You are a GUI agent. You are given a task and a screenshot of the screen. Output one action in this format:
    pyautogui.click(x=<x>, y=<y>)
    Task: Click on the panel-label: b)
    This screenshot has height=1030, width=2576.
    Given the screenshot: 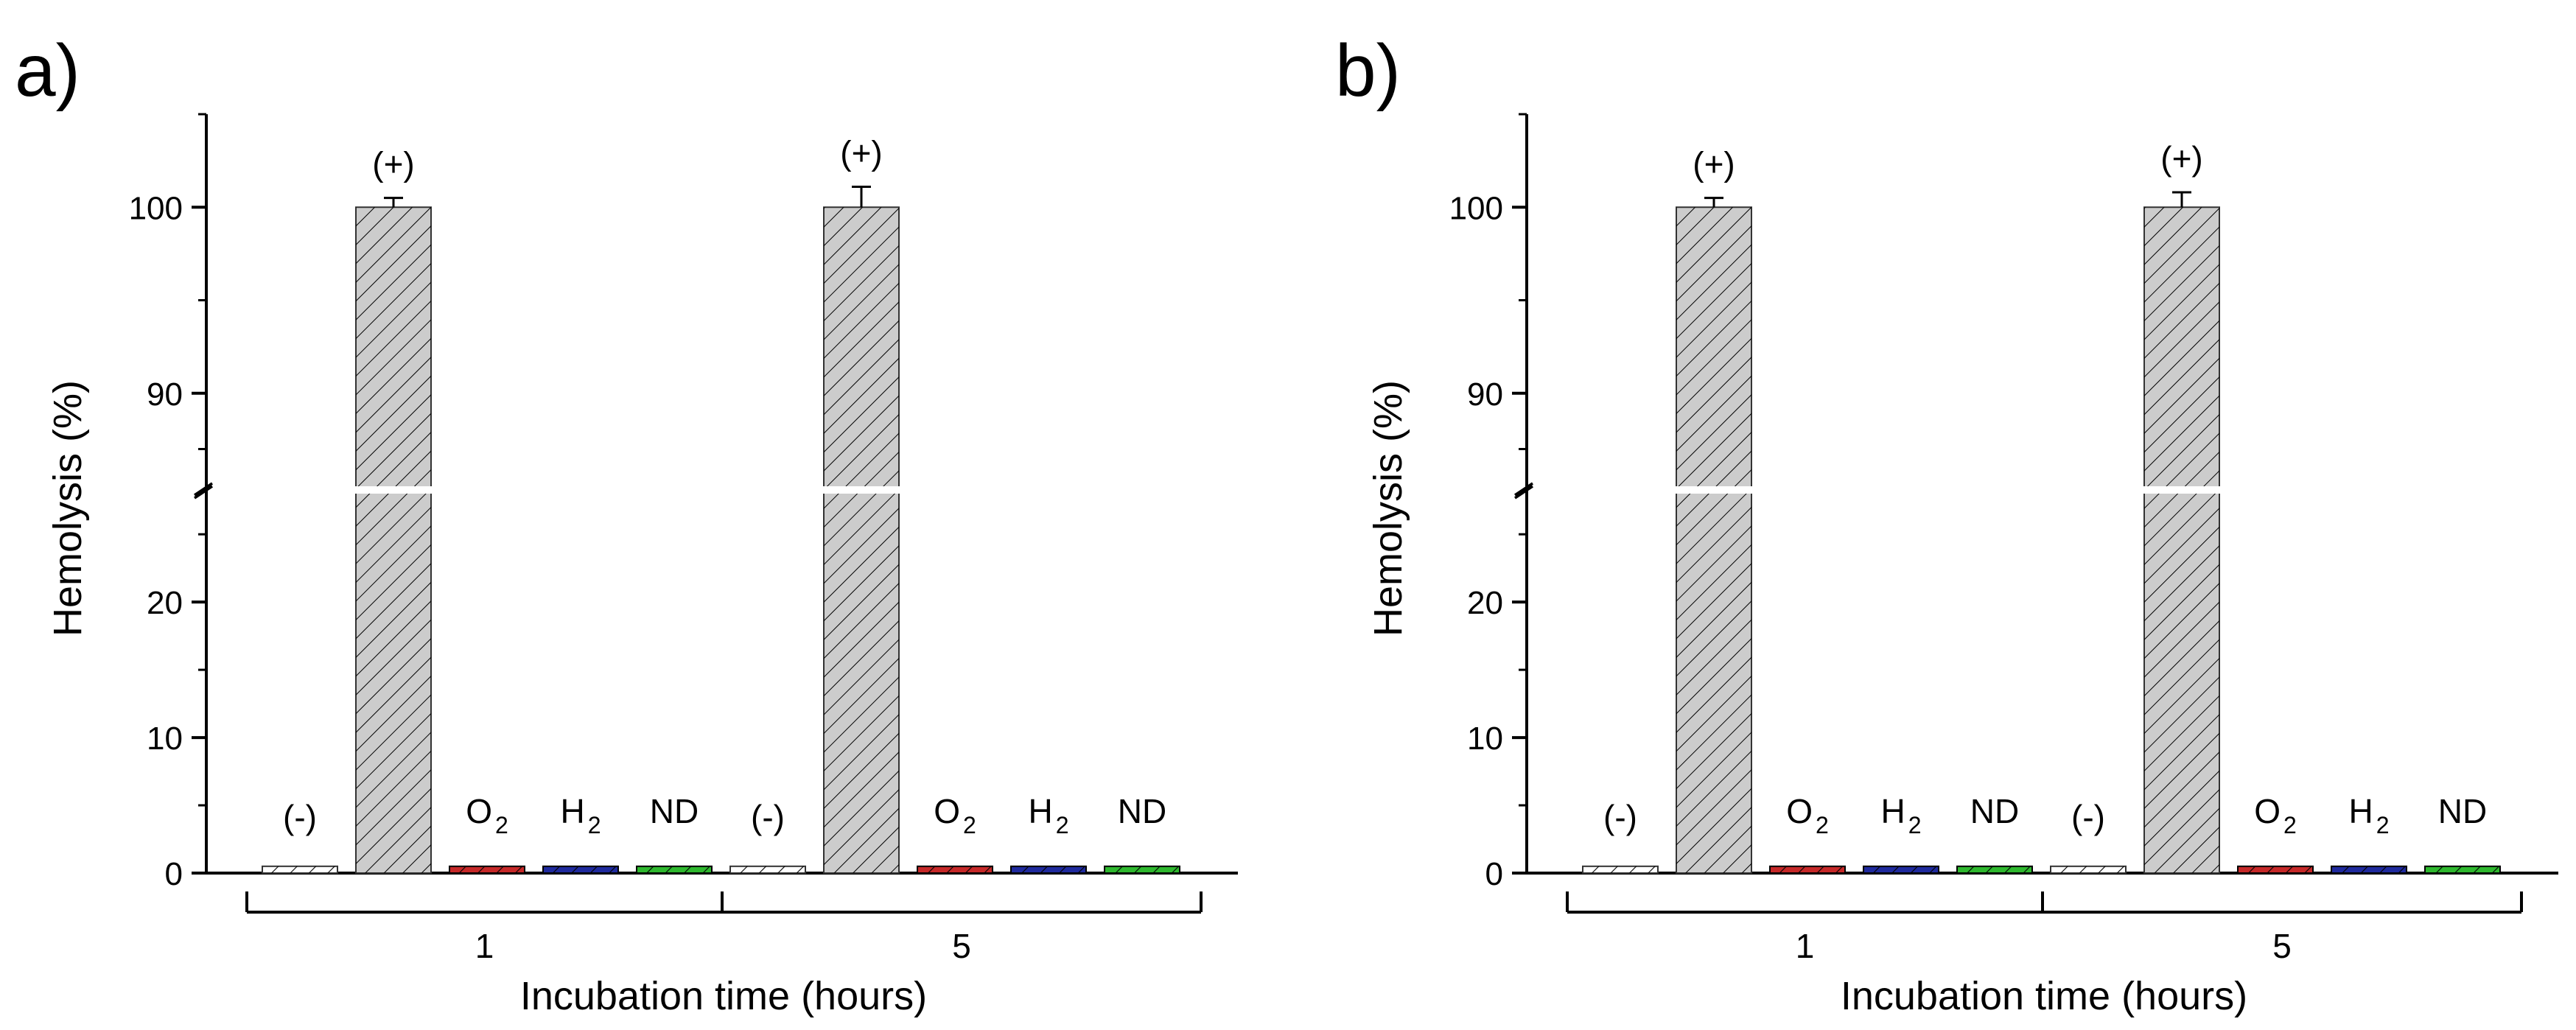 What is the action you would take?
    pyautogui.click(x=1368, y=70)
    